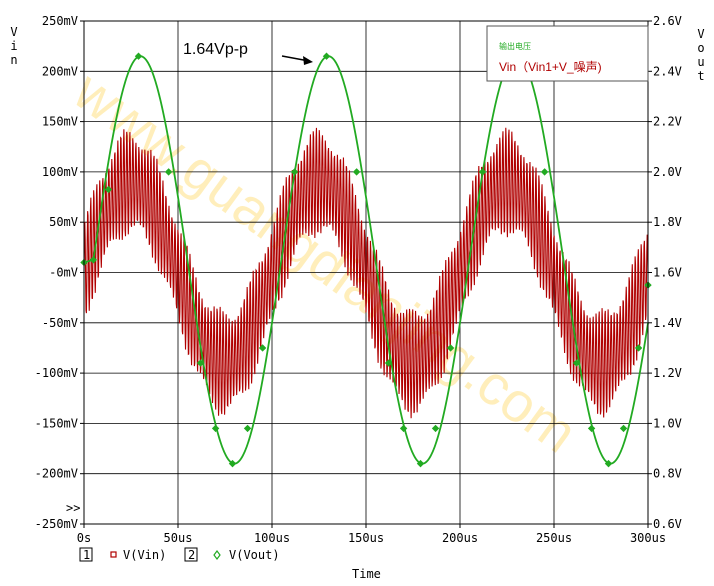 This screenshot has width=714, height=586. Describe the element at coordinates (63, 273) in the screenshot. I see `left-tick-label: -0mV` at that location.